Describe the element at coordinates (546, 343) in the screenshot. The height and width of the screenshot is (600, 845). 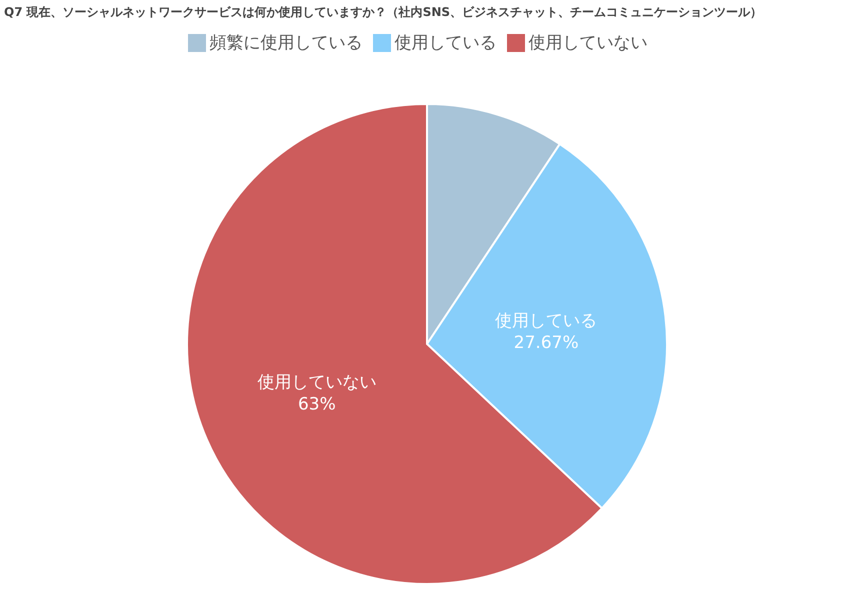
I see `data-label: 27.67%` at that location.